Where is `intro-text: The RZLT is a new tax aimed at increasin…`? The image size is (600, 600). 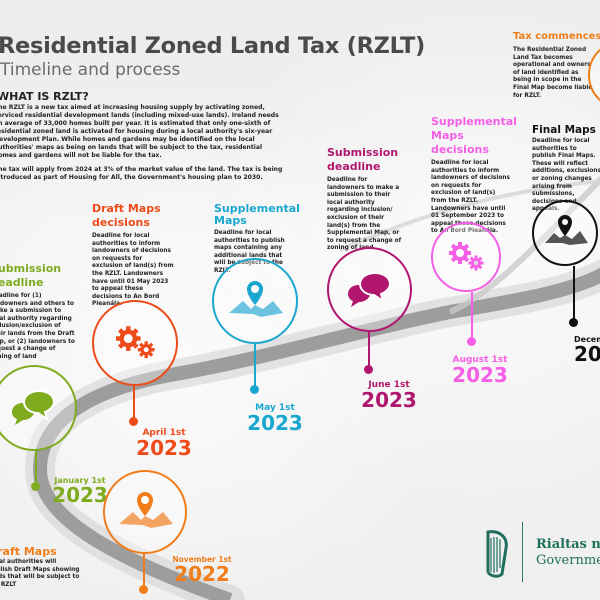 intro-text: The RZLT is a new tax aimed at increasin… is located at coordinates (142, 146).